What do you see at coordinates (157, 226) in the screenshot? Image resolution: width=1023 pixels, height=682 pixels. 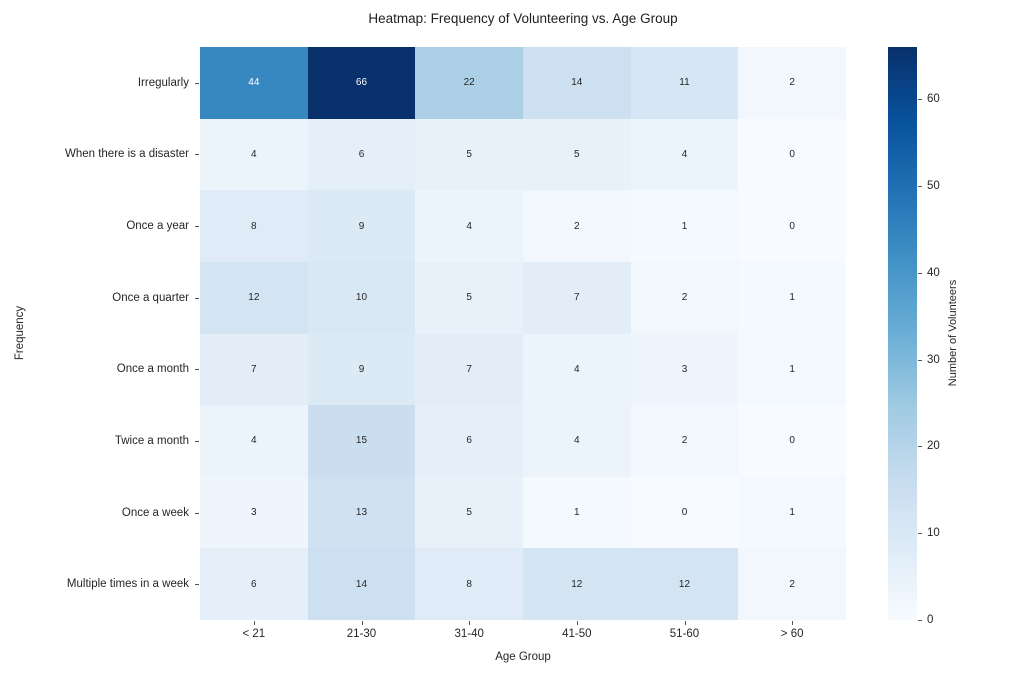 I see `y-tick-label: Once a year` at bounding box center [157, 226].